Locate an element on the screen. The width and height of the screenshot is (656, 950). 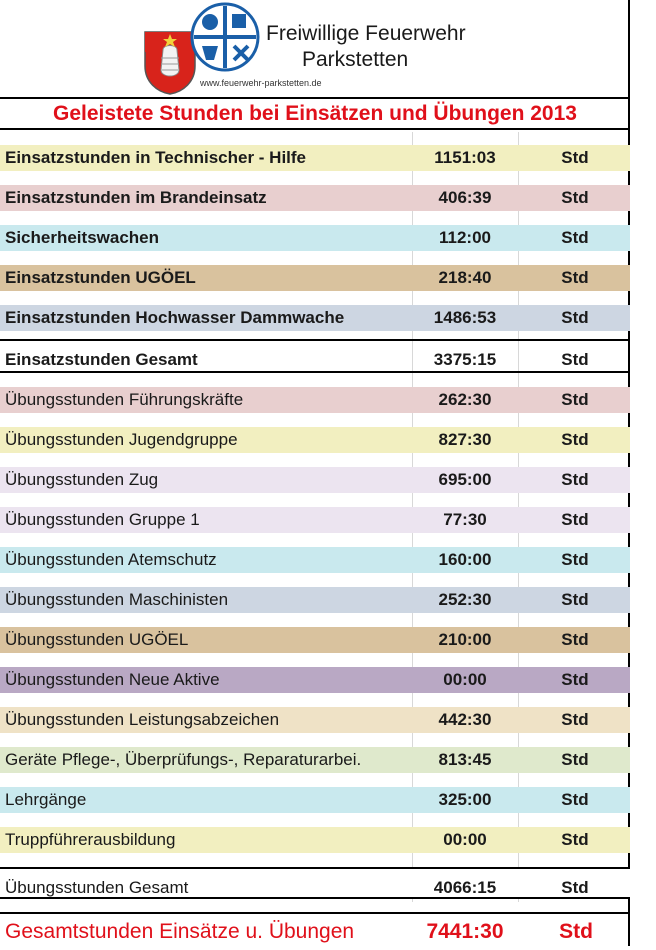
org-name-line1: Freiwillige Feuerwehr is located at coordinates (366, 33).